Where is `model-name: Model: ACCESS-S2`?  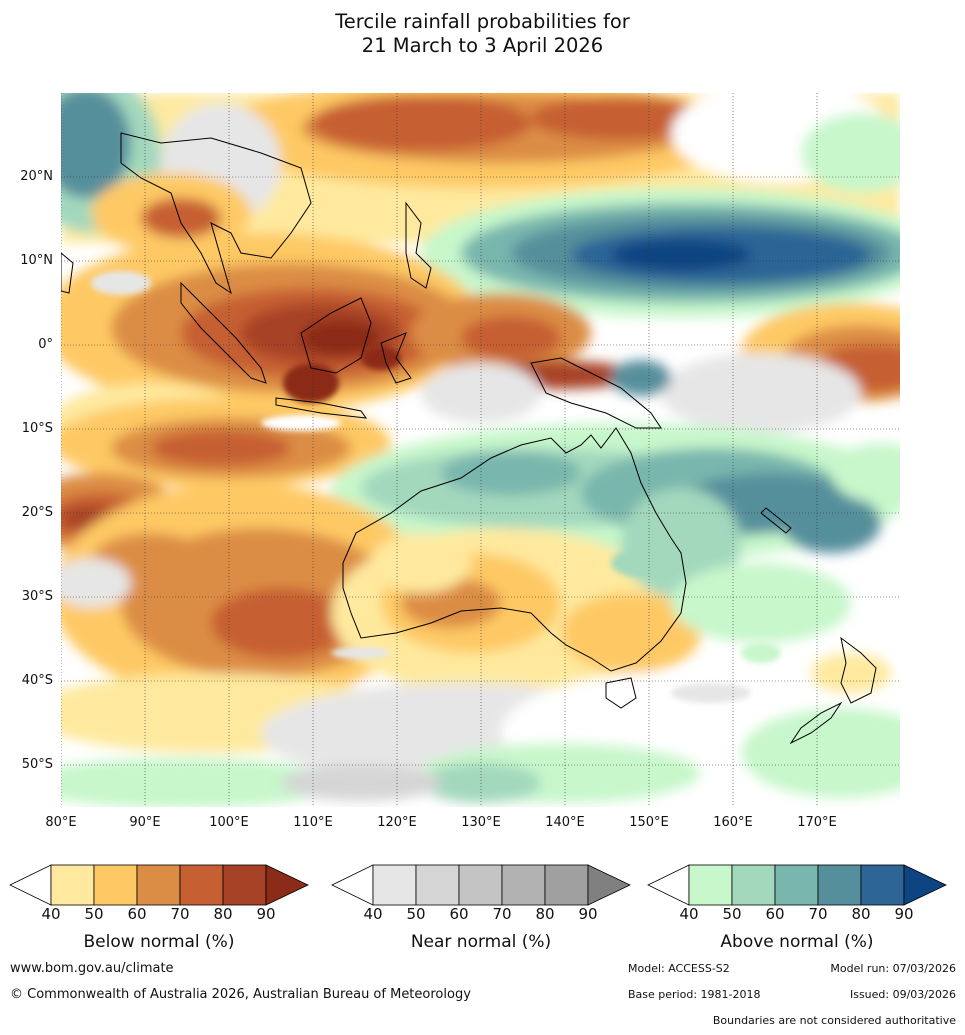 model-name: Model: ACCESS-S2 is located at coordinates (679, 968).